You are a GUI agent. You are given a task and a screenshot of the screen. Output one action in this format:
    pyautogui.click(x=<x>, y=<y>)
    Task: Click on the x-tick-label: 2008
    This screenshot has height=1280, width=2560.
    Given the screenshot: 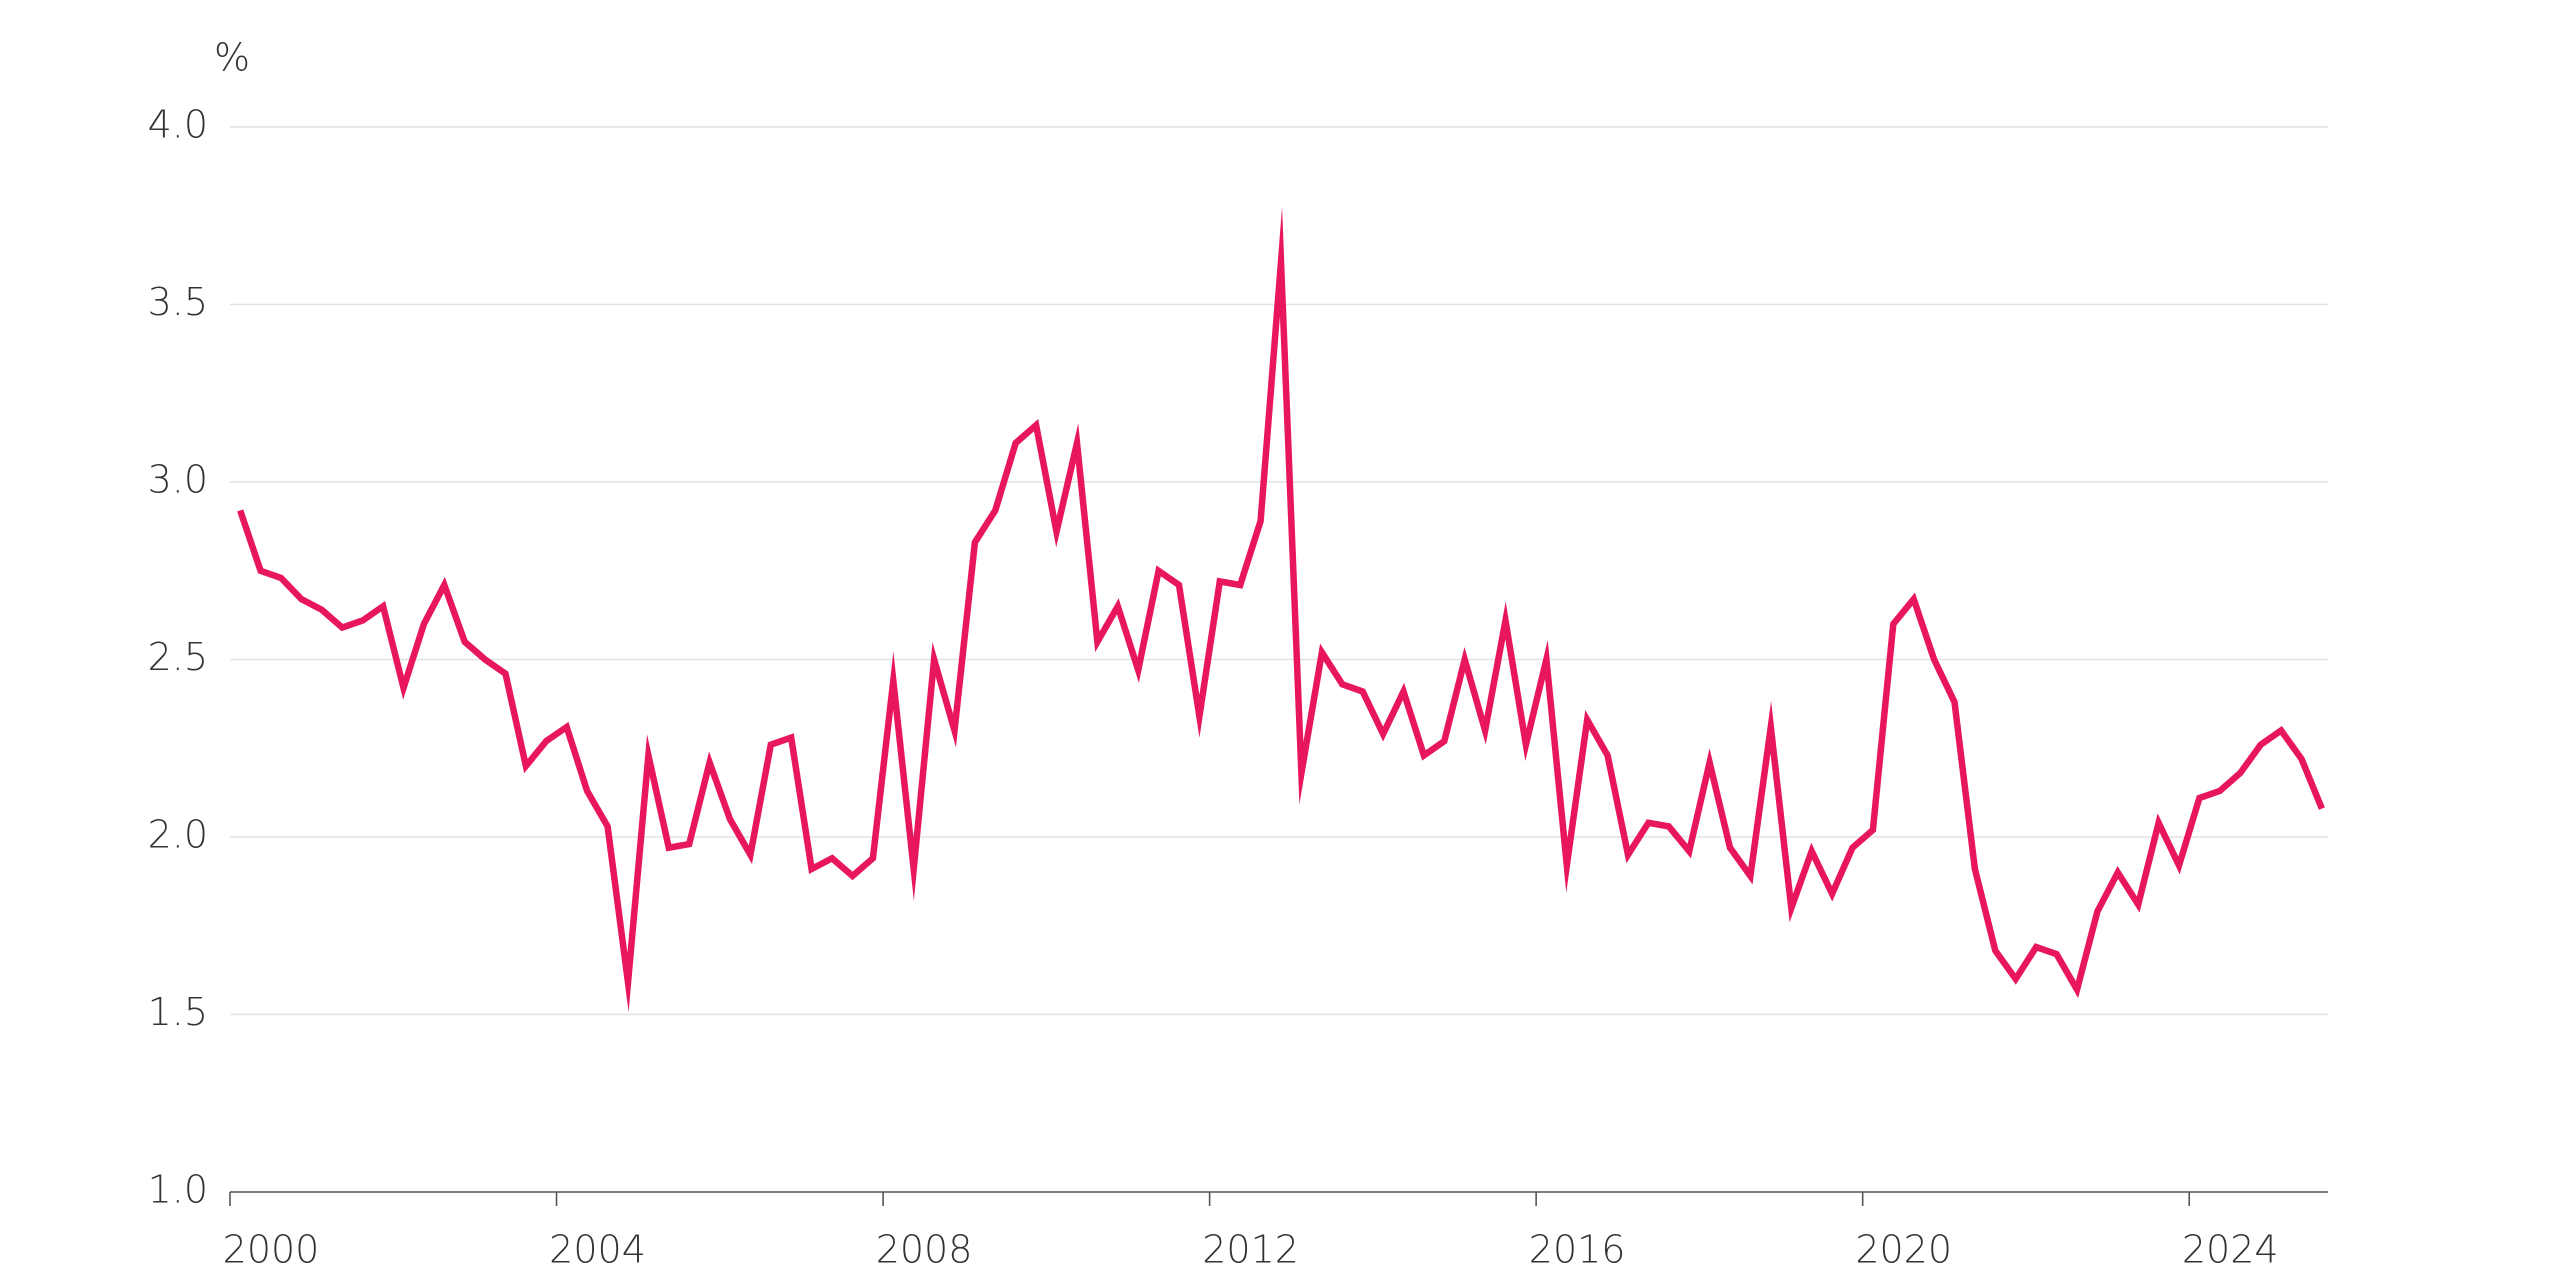 What is the action you would take?
    pyautogui.click(x=924, y=1250)
    